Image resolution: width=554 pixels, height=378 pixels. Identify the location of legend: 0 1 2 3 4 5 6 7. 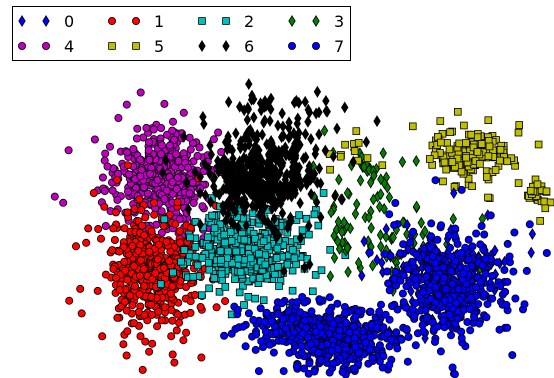
(181, 33).